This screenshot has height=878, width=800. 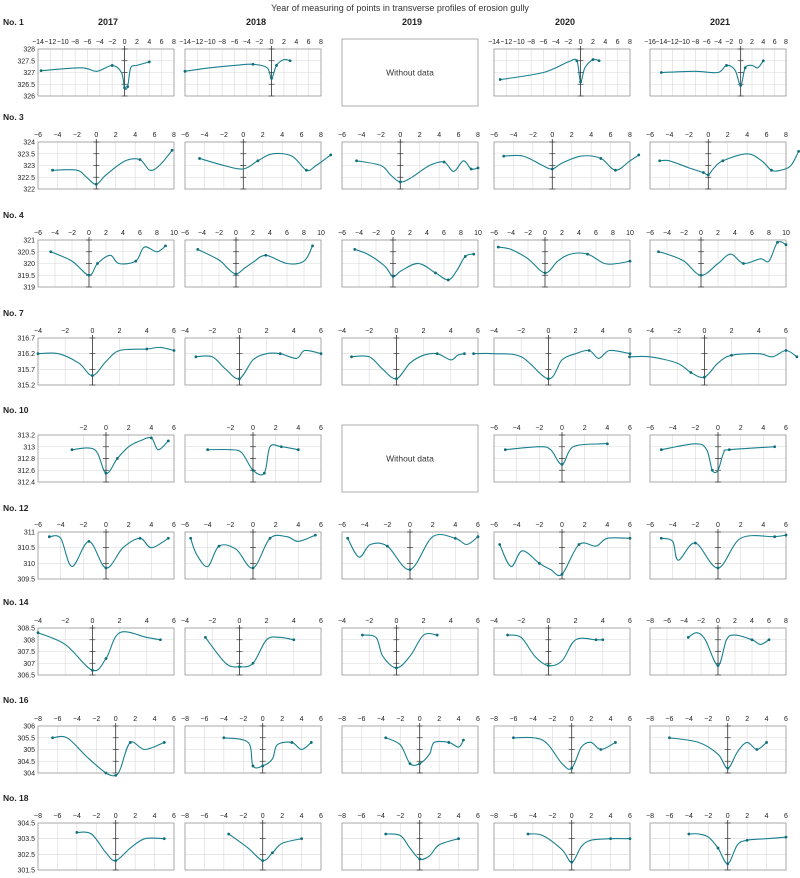 What do you see at coordinates (249, 652) in the screenshot?
I see `profile-line-r6-2018` at bounding box center [249, 652].